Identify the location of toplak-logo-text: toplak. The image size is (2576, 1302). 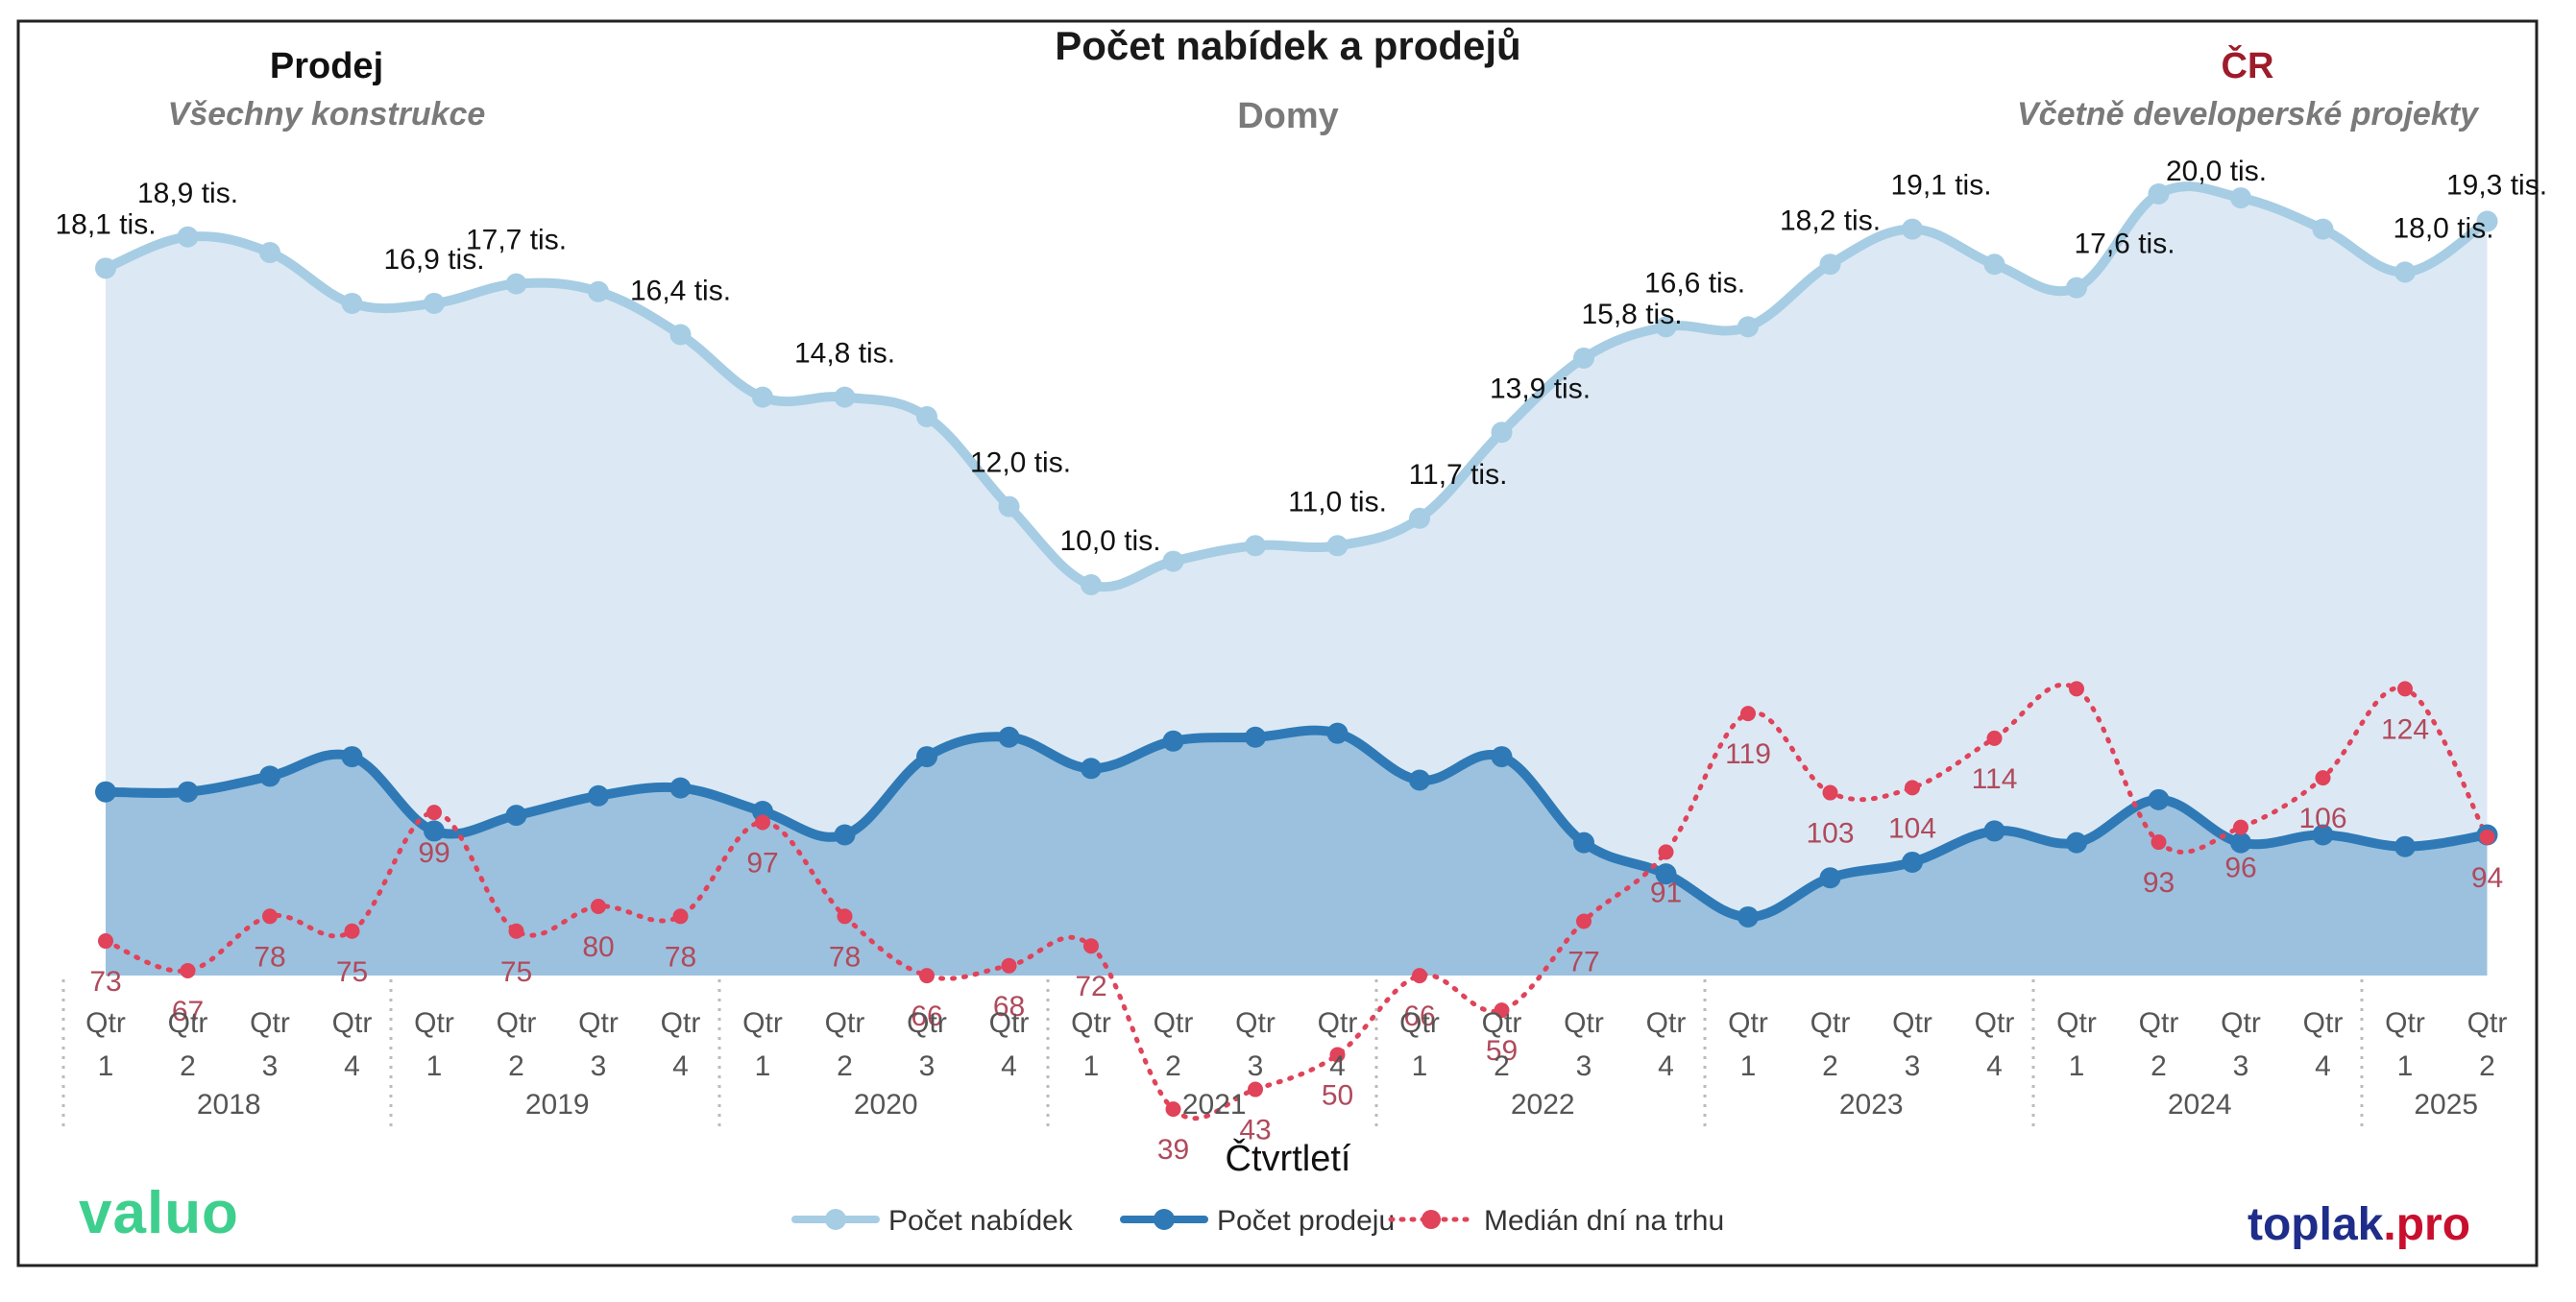
(2316, 1224).